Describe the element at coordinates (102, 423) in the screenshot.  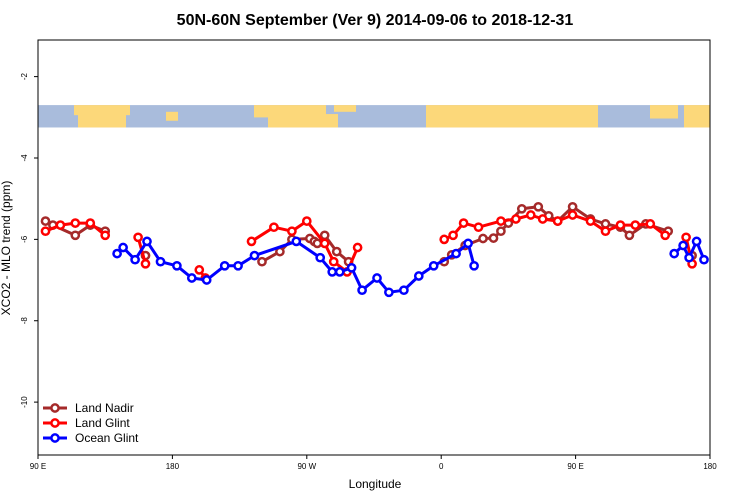
I see `legend-label: Land Glint` at that location.